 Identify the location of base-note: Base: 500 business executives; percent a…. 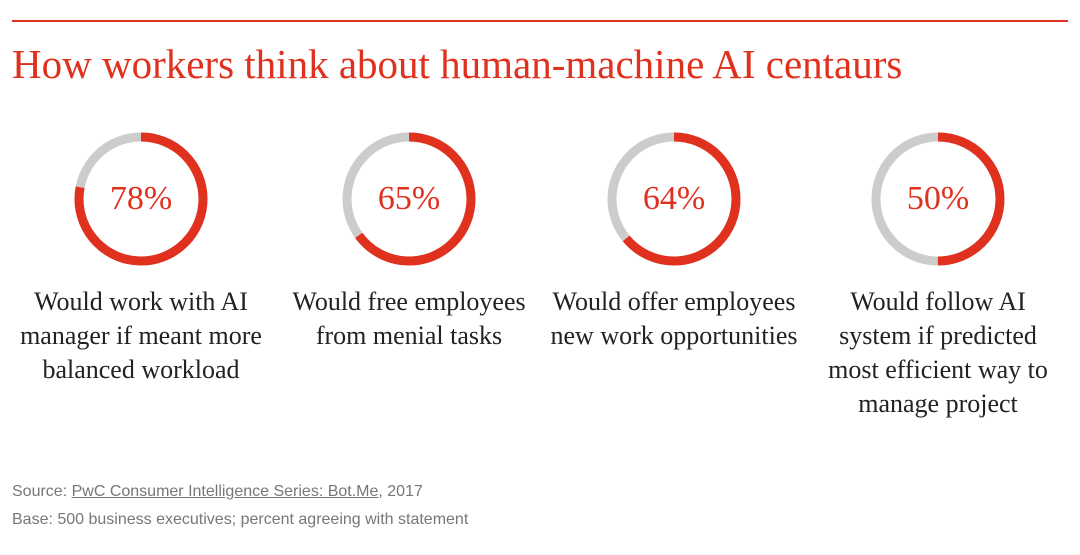
(240, 519).